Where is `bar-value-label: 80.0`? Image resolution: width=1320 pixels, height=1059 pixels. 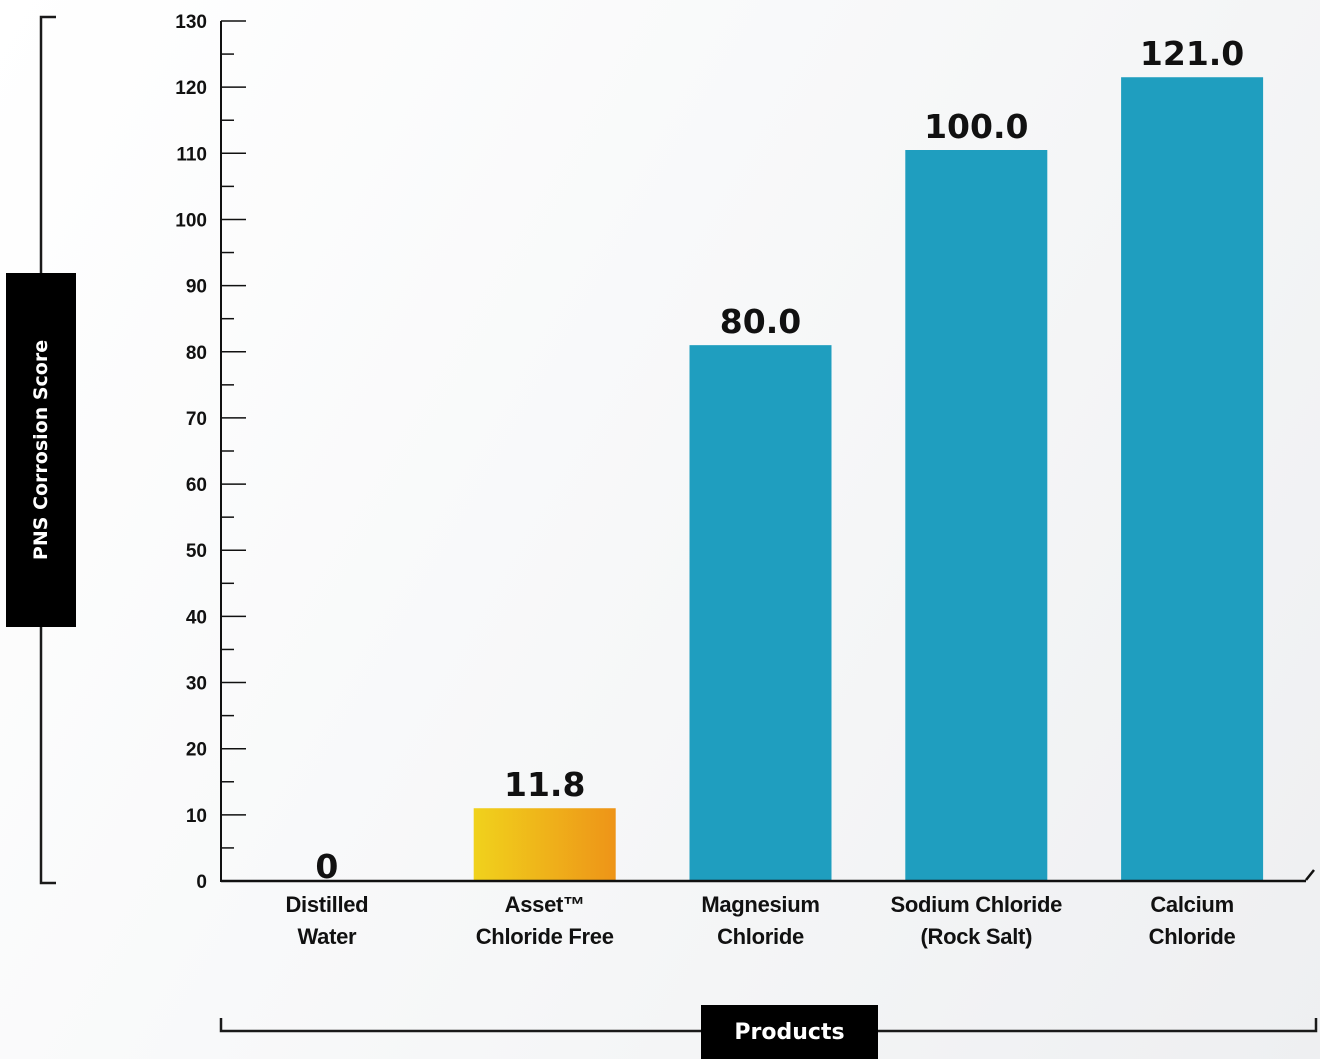 bar-value-label: 80.0 is located at coordinates (760, 321).